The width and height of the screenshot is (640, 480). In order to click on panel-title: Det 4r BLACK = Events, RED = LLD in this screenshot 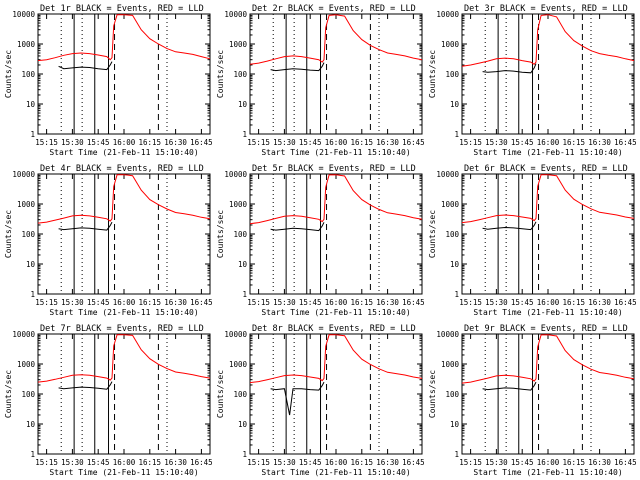, I will do `click(122, 169)`.